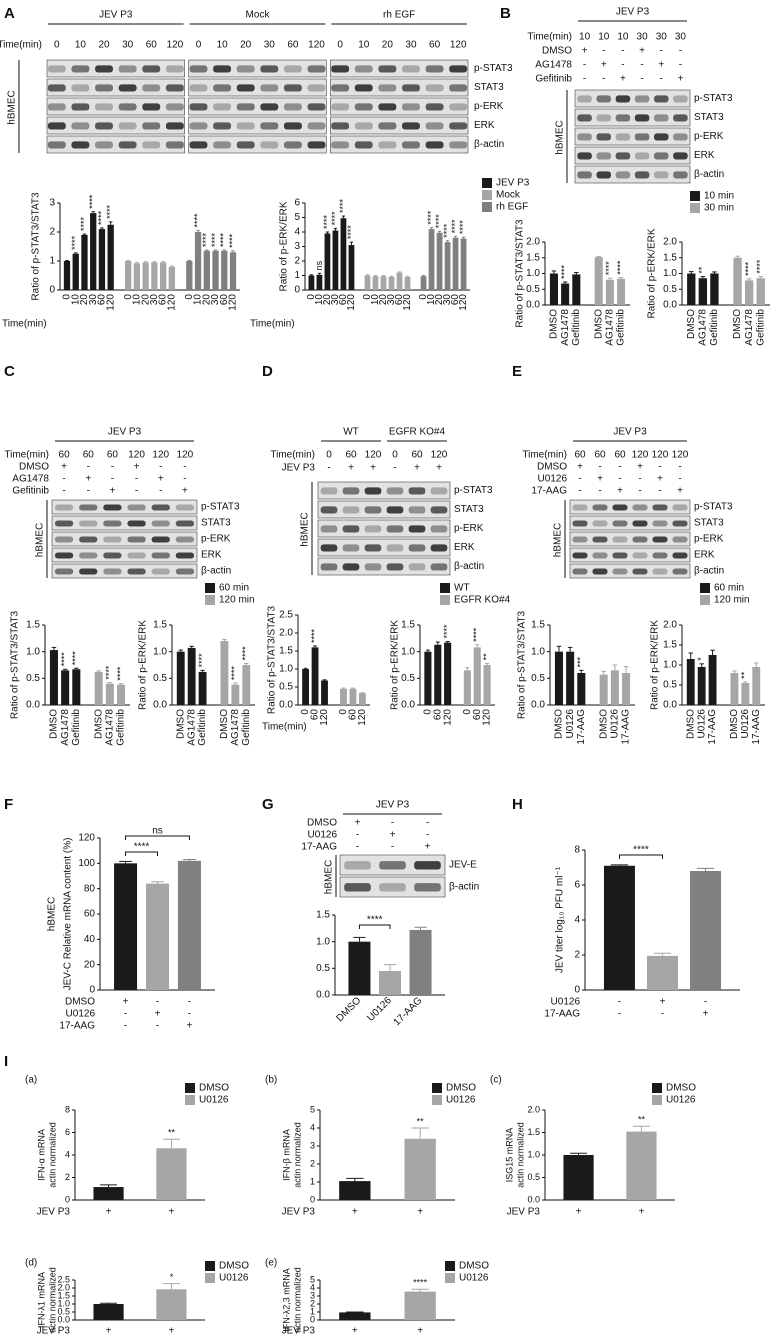 Image resolution: width=779 pixels, height=1339 pixels. Describe the element at coordinates (489, 87) in the screenshot. I see `band-label: STAT3` at that location.